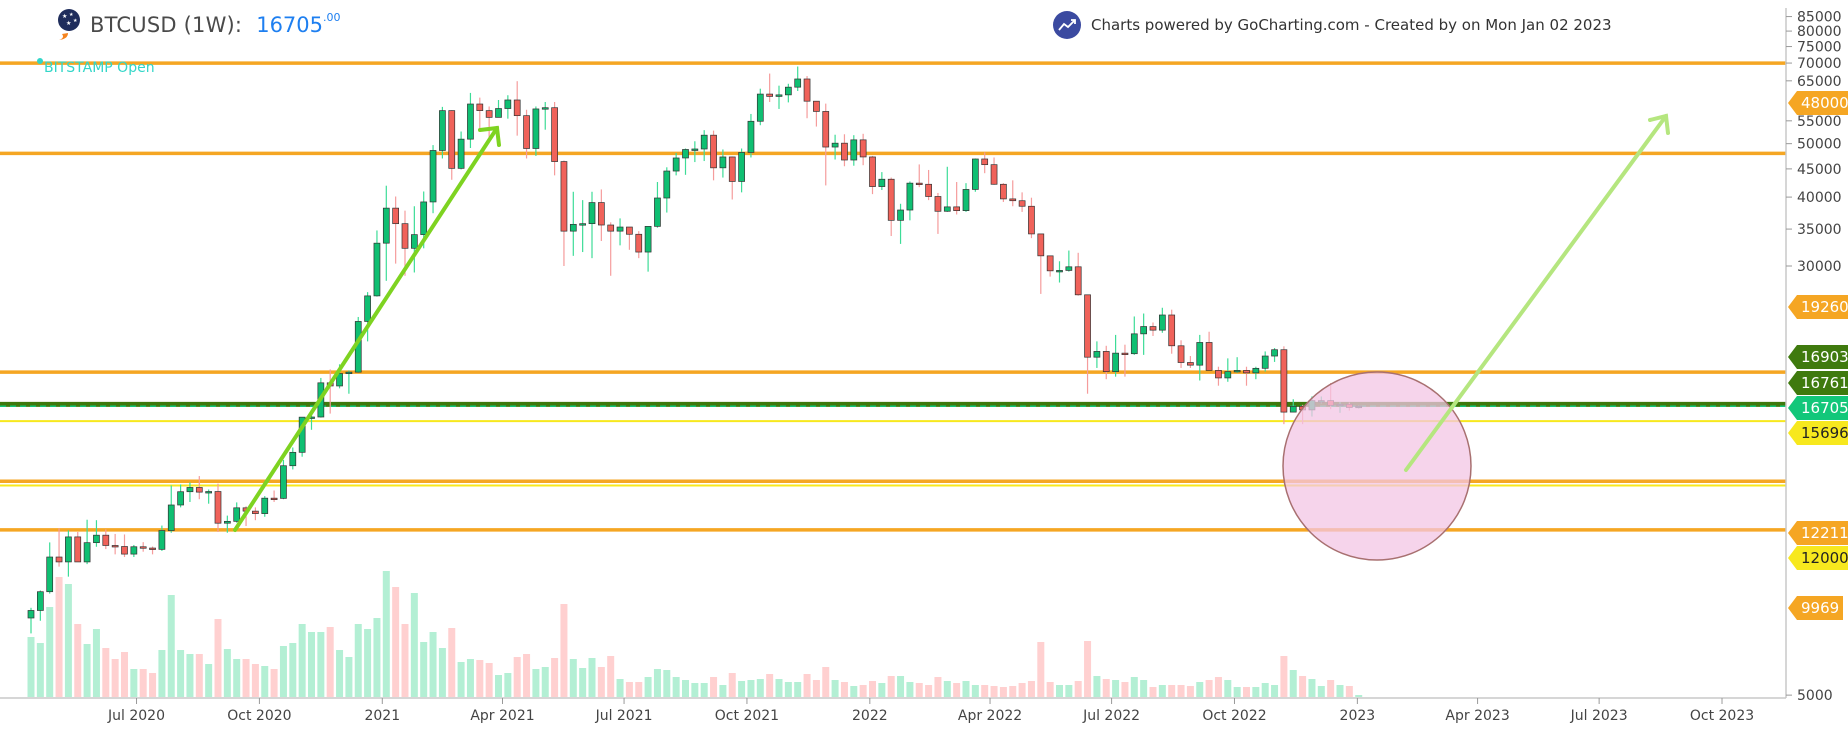  What do you see at coordinates (1819, 18) in the screenshot?
I see `y-tick-label: 85000` at bounding box center [1819, 18].